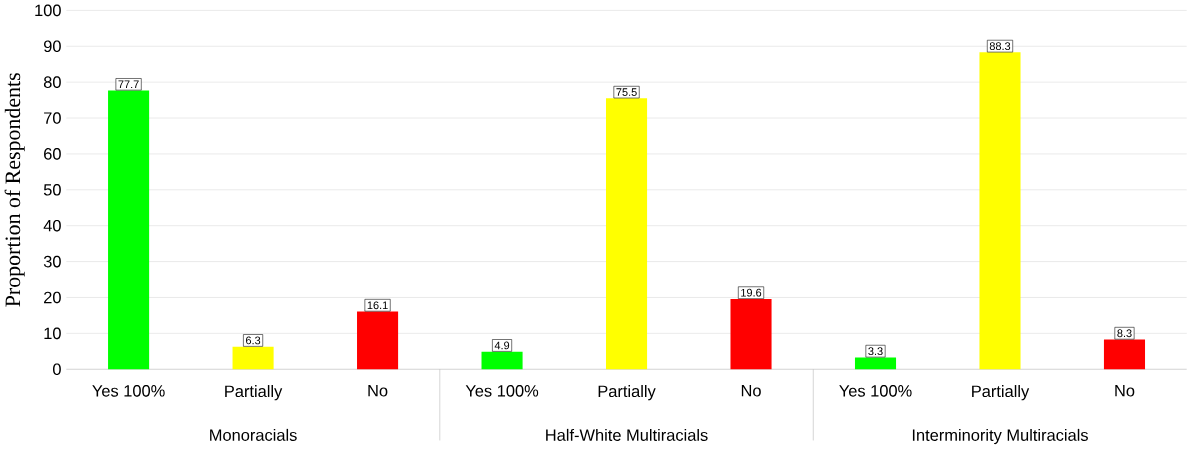 The height and width of the screenshot is (449, 1187). I want to click on y-tick-label: 0, so click(57, 369).